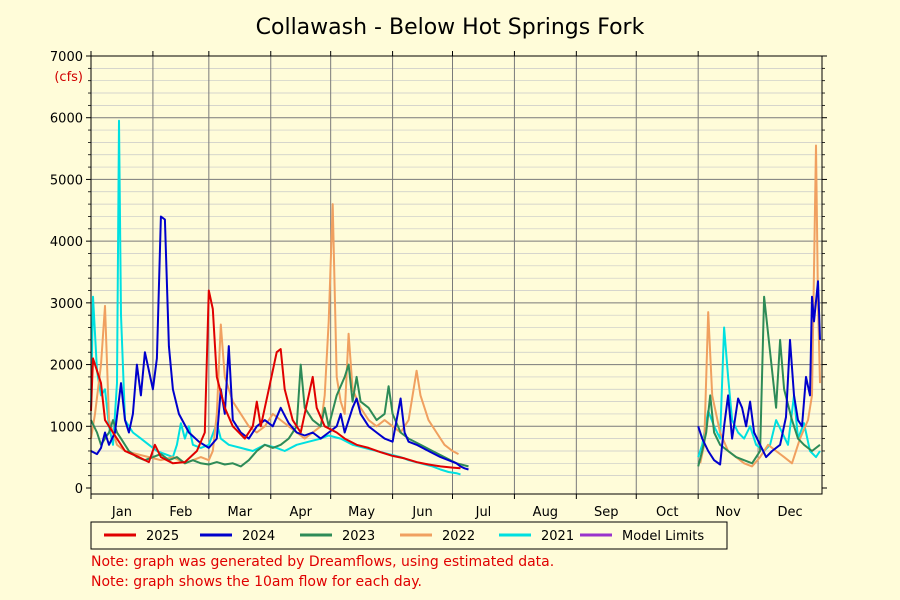 This screenshot has height=600, width=900. I want to click on x-tick-label: Jul, so click(483, 512).